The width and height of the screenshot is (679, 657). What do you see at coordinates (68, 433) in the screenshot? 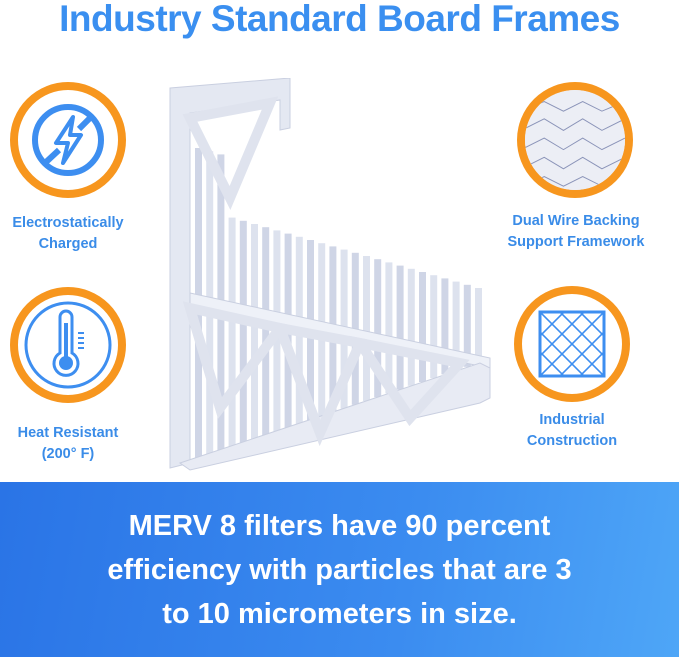
I see `label-line: Heat Resistant` at bounding box center [68, 433].